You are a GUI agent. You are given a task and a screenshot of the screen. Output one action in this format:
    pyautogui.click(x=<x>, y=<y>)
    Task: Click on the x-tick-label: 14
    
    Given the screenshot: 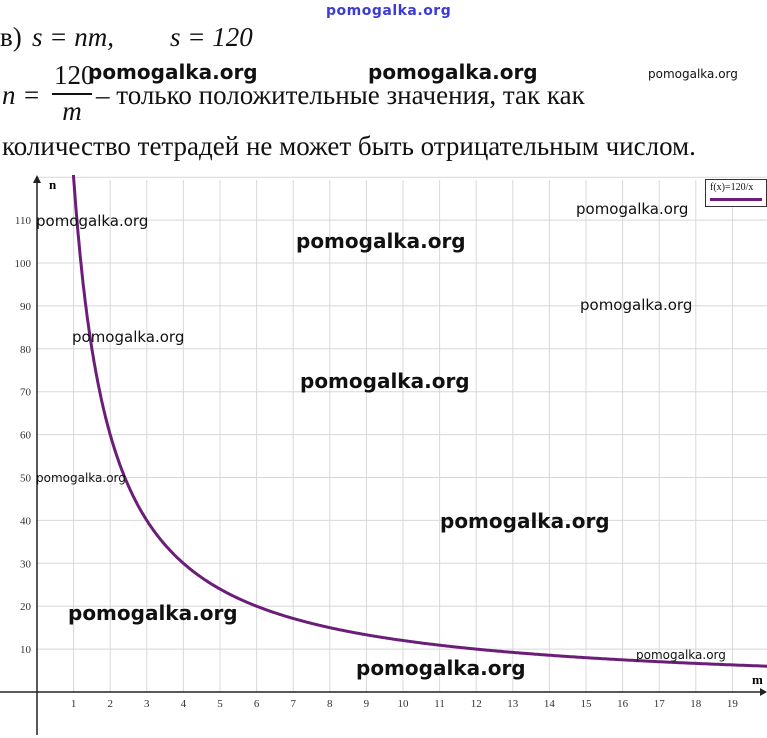 What is the action you would take?
    pyautogui.click(x=550, y=704)
    